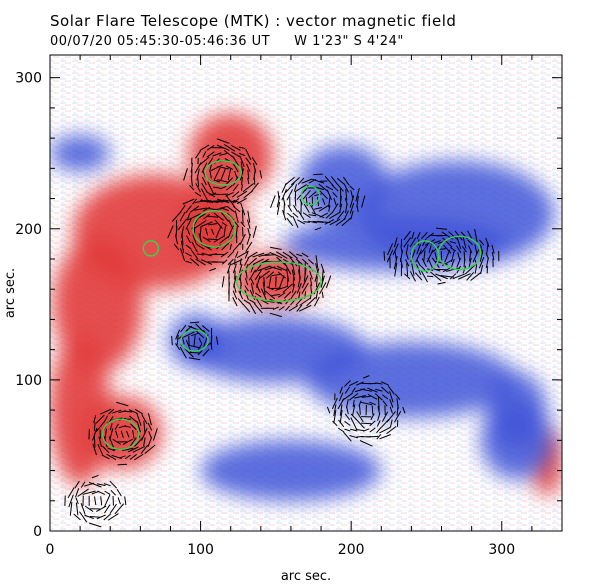 The height and width of the screenshot is (585, 612). What do you see at coordinates (160, 41) in the screenshot?
I see `observation-datetime: 00/07/20 05:45:30-05:46:36 UT` at bounding box center [160, 41].